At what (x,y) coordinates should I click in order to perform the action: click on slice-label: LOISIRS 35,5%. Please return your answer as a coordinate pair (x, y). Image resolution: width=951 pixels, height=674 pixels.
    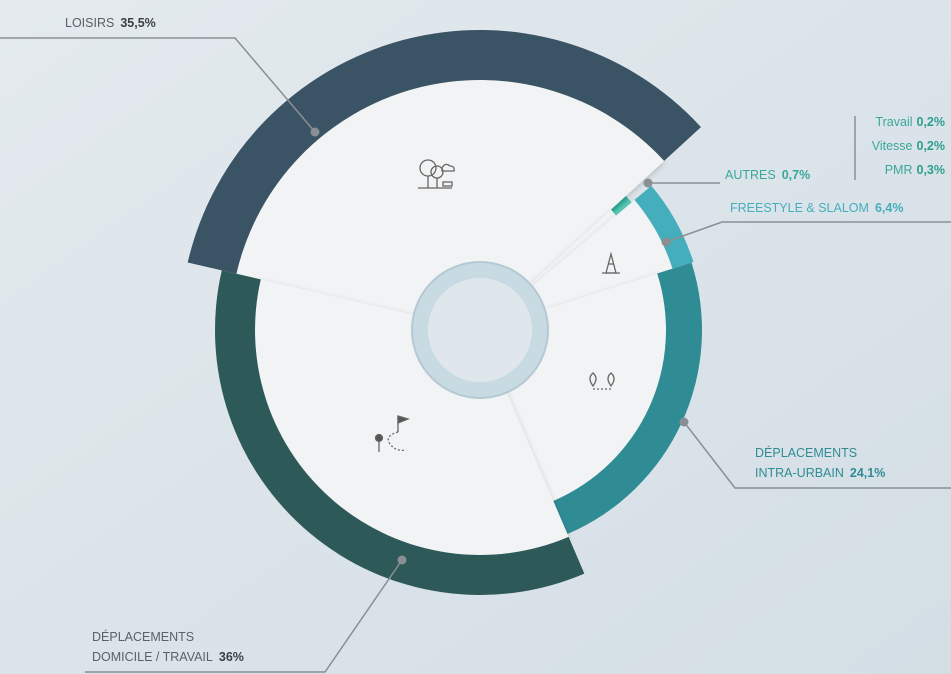
    Looking at the image, I should click on (110, 23).